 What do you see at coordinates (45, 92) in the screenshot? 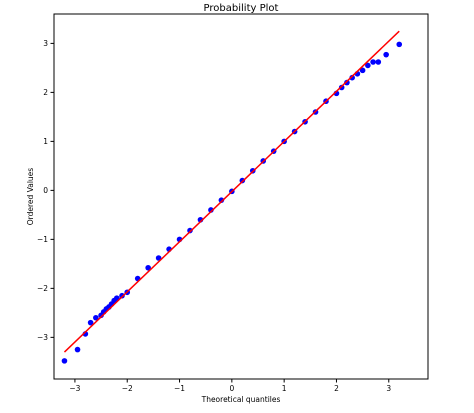
I see `y-tick-label: 2` at bounding box center [45, 92].